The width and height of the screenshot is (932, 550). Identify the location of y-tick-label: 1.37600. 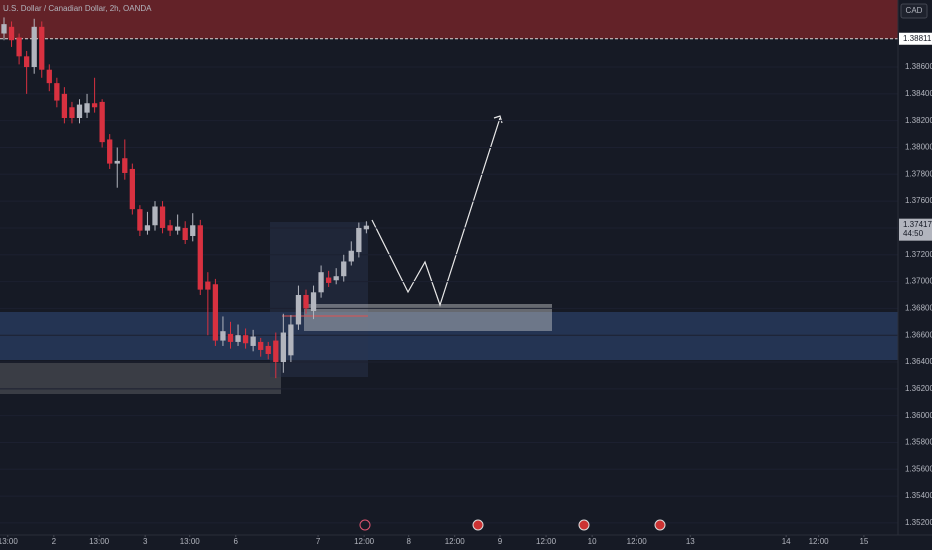
(918, 200).